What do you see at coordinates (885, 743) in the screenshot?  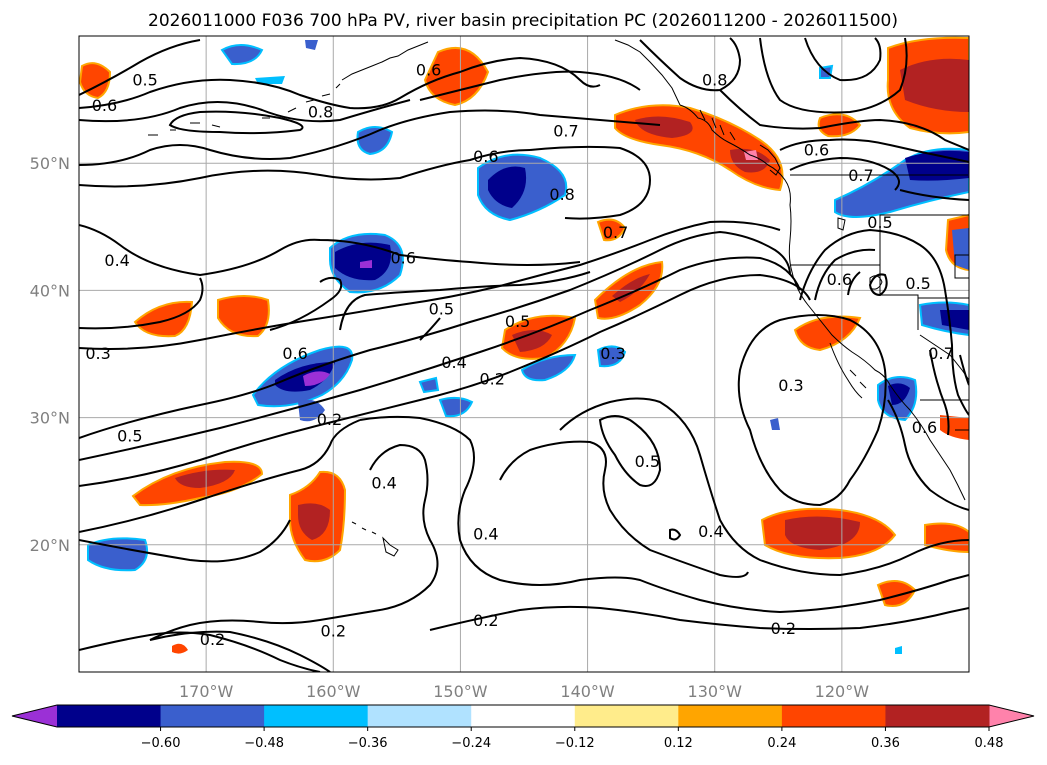 I see `colorbar-tick-label: 0.36` at bounding box center [885, 743].